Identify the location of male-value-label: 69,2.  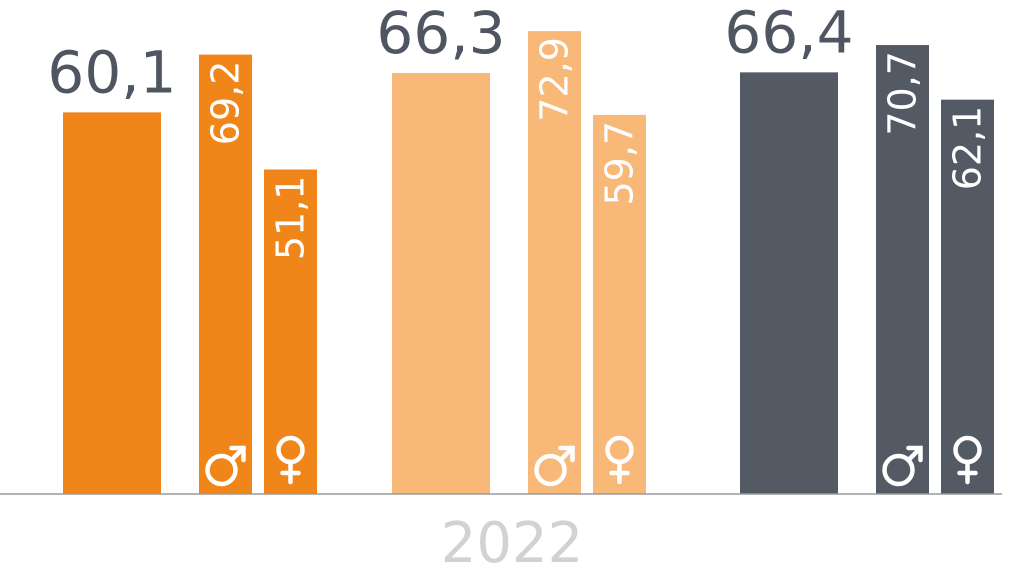
(226, 103).